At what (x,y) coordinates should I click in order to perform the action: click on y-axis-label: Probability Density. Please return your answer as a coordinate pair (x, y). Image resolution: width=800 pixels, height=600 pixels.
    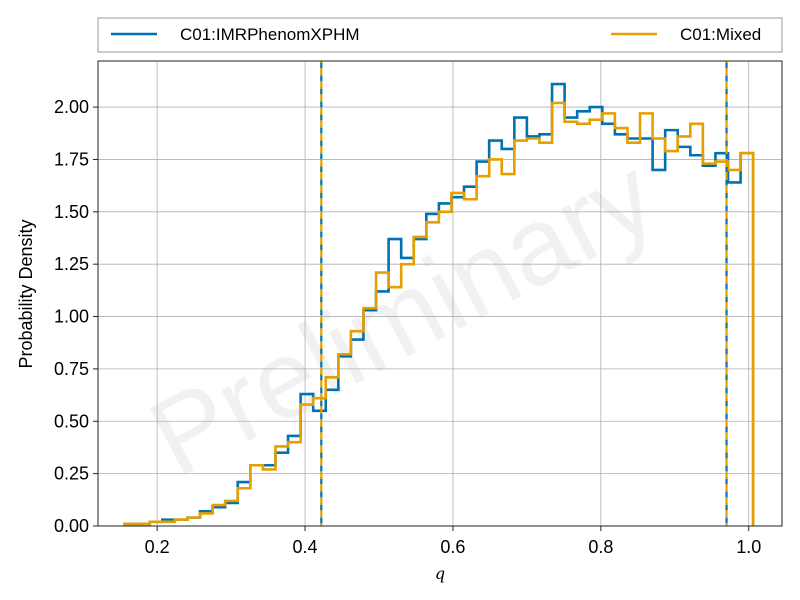
    Looking at the image, I should click on (26, 293).